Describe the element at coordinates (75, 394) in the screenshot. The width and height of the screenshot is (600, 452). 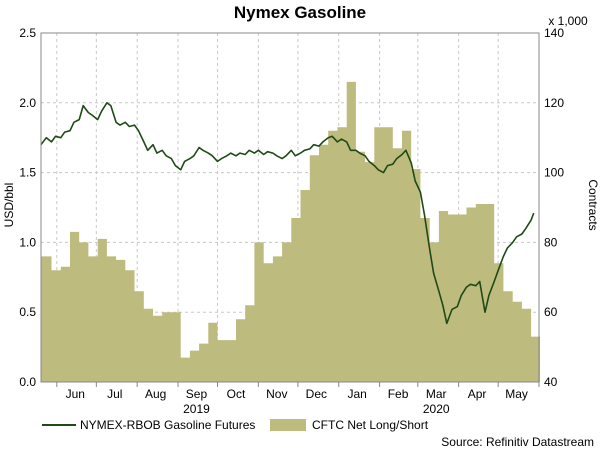
I see `x-month-label: Jun` at that location.